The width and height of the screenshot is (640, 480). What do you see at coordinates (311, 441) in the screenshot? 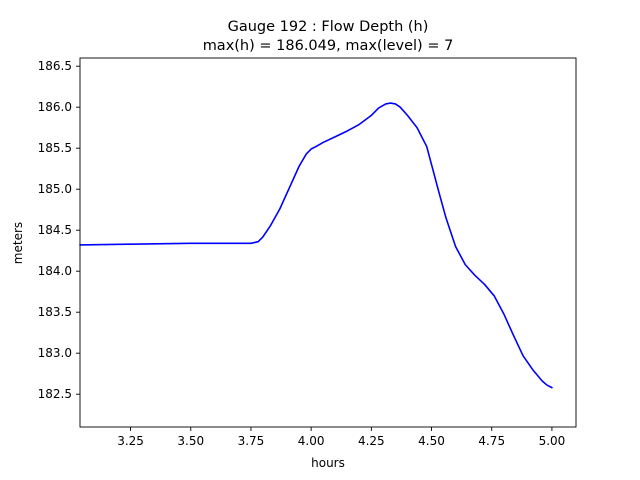
I see `x-tick-label: 4.00` at bounding box center [311, 441].